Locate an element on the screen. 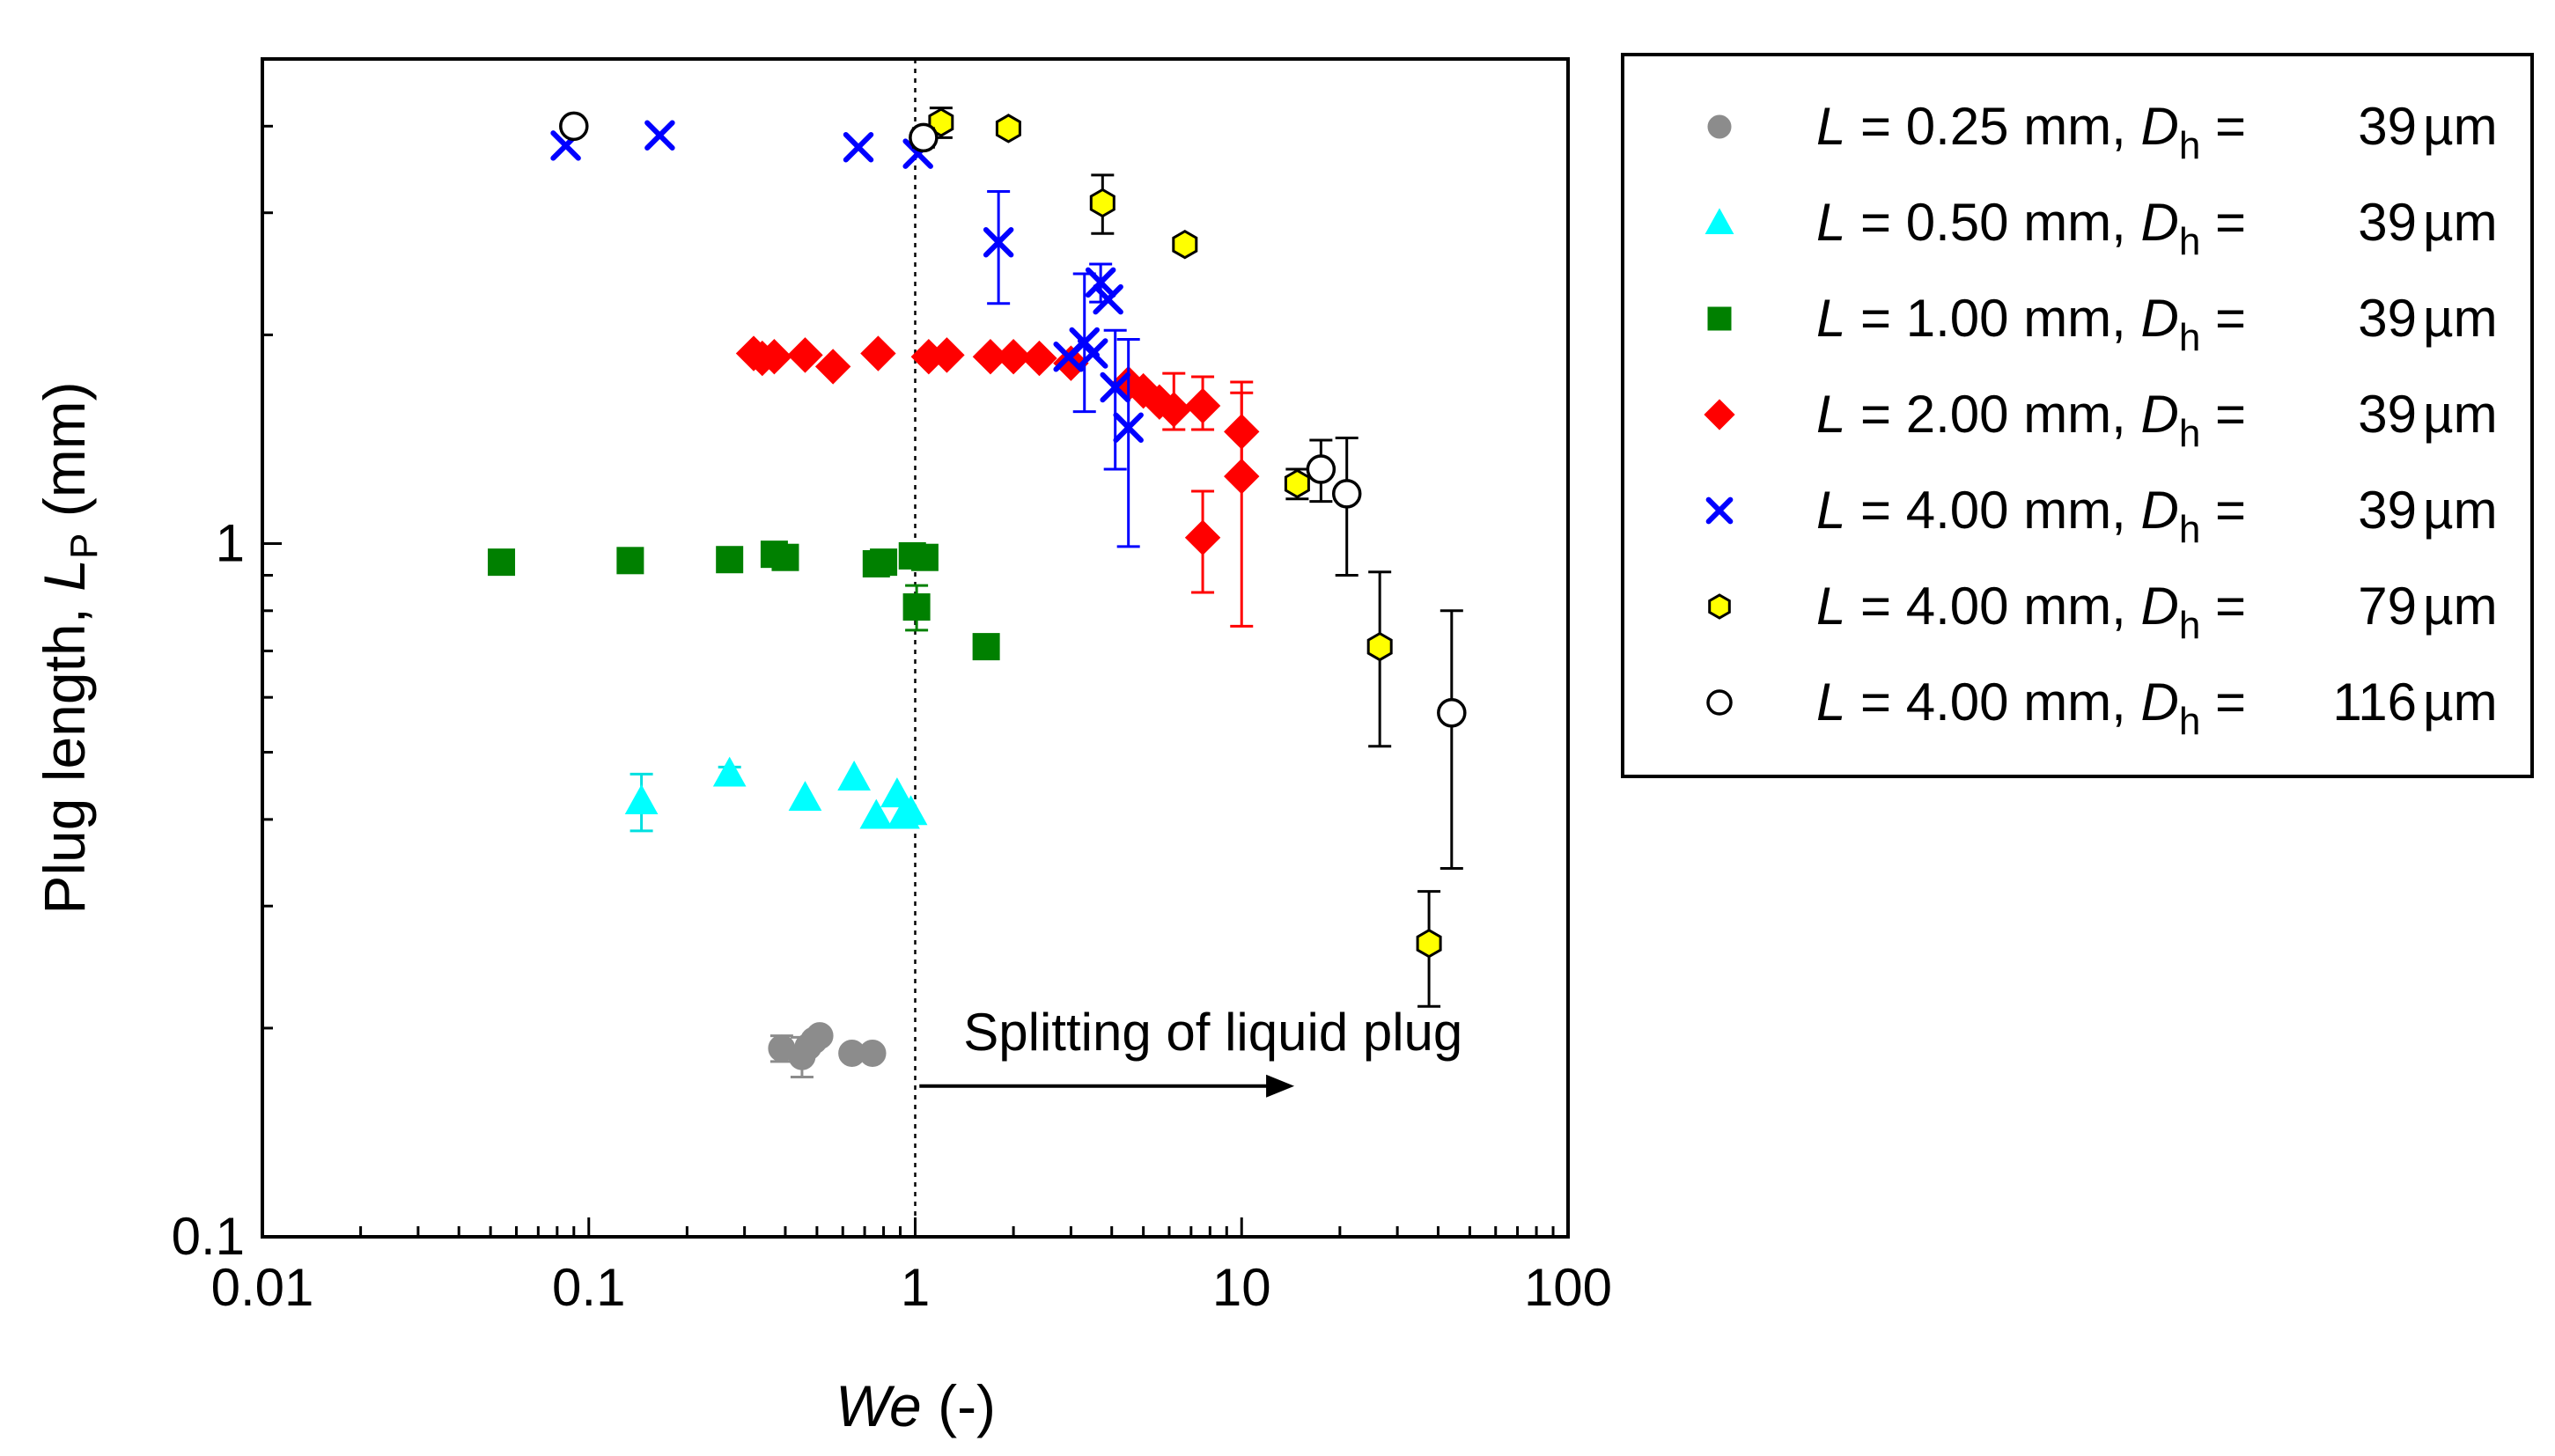 The width and height of the screenshot is (2555, 1456). legend-label: L = 0.50 mm, Dh = is located at coordinates (2031, 228).